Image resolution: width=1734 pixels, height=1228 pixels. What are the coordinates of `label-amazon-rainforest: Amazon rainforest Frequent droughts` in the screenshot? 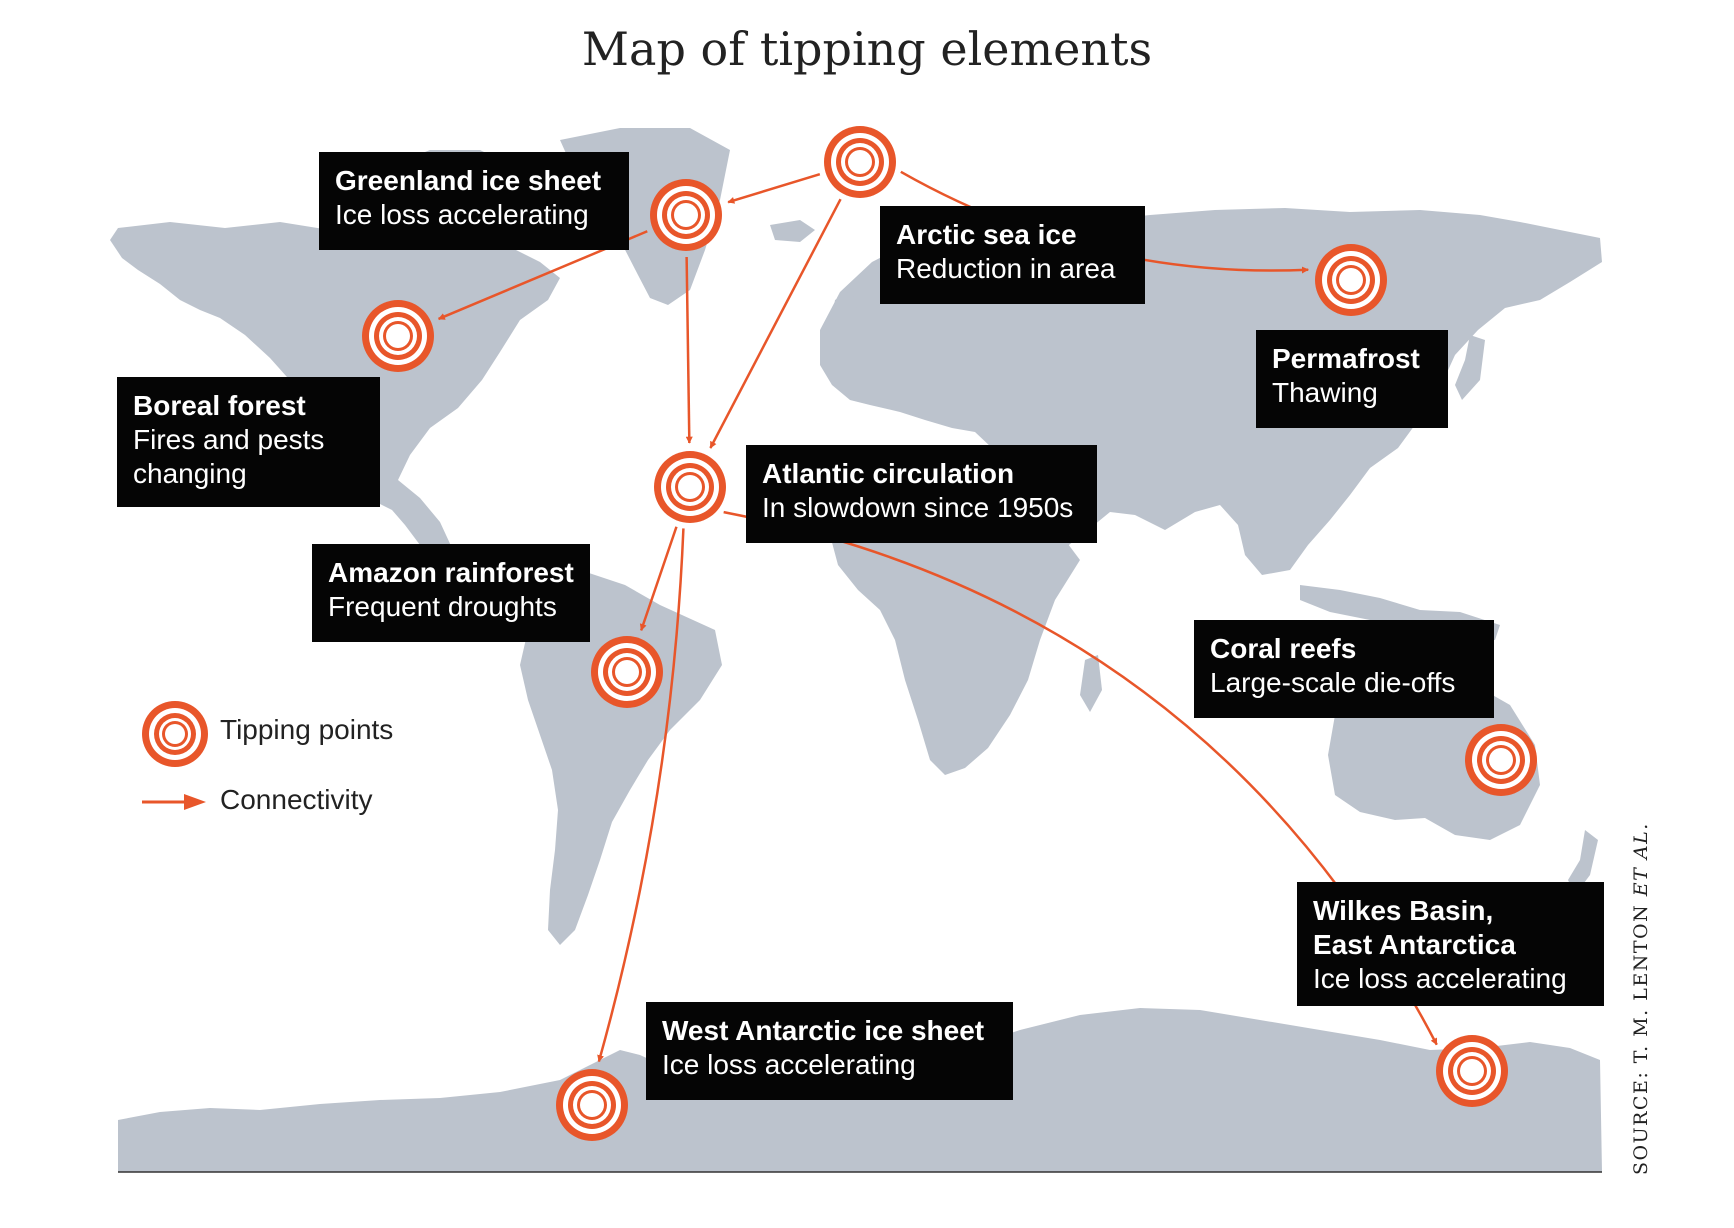 It's located at (451, 593).